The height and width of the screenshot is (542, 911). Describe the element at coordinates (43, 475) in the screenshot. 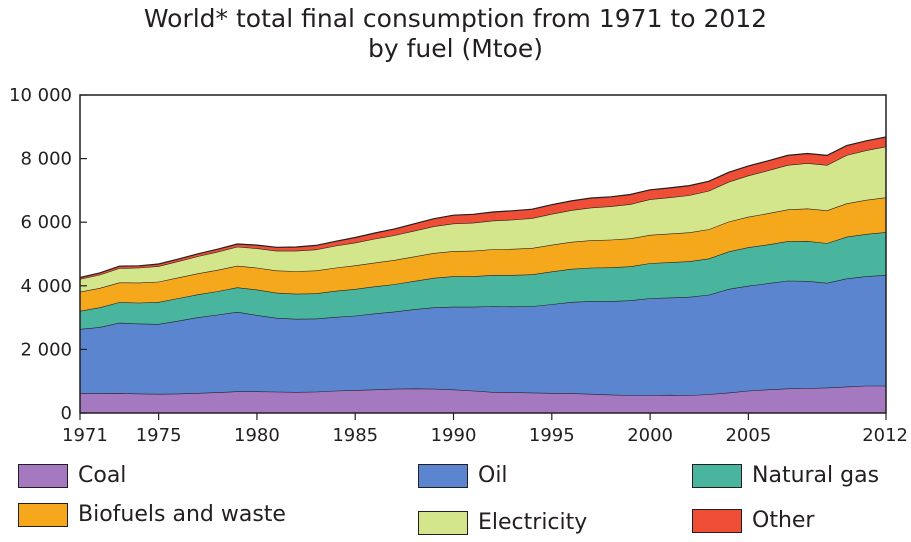

I see `legend-swatch-coal` at that location.